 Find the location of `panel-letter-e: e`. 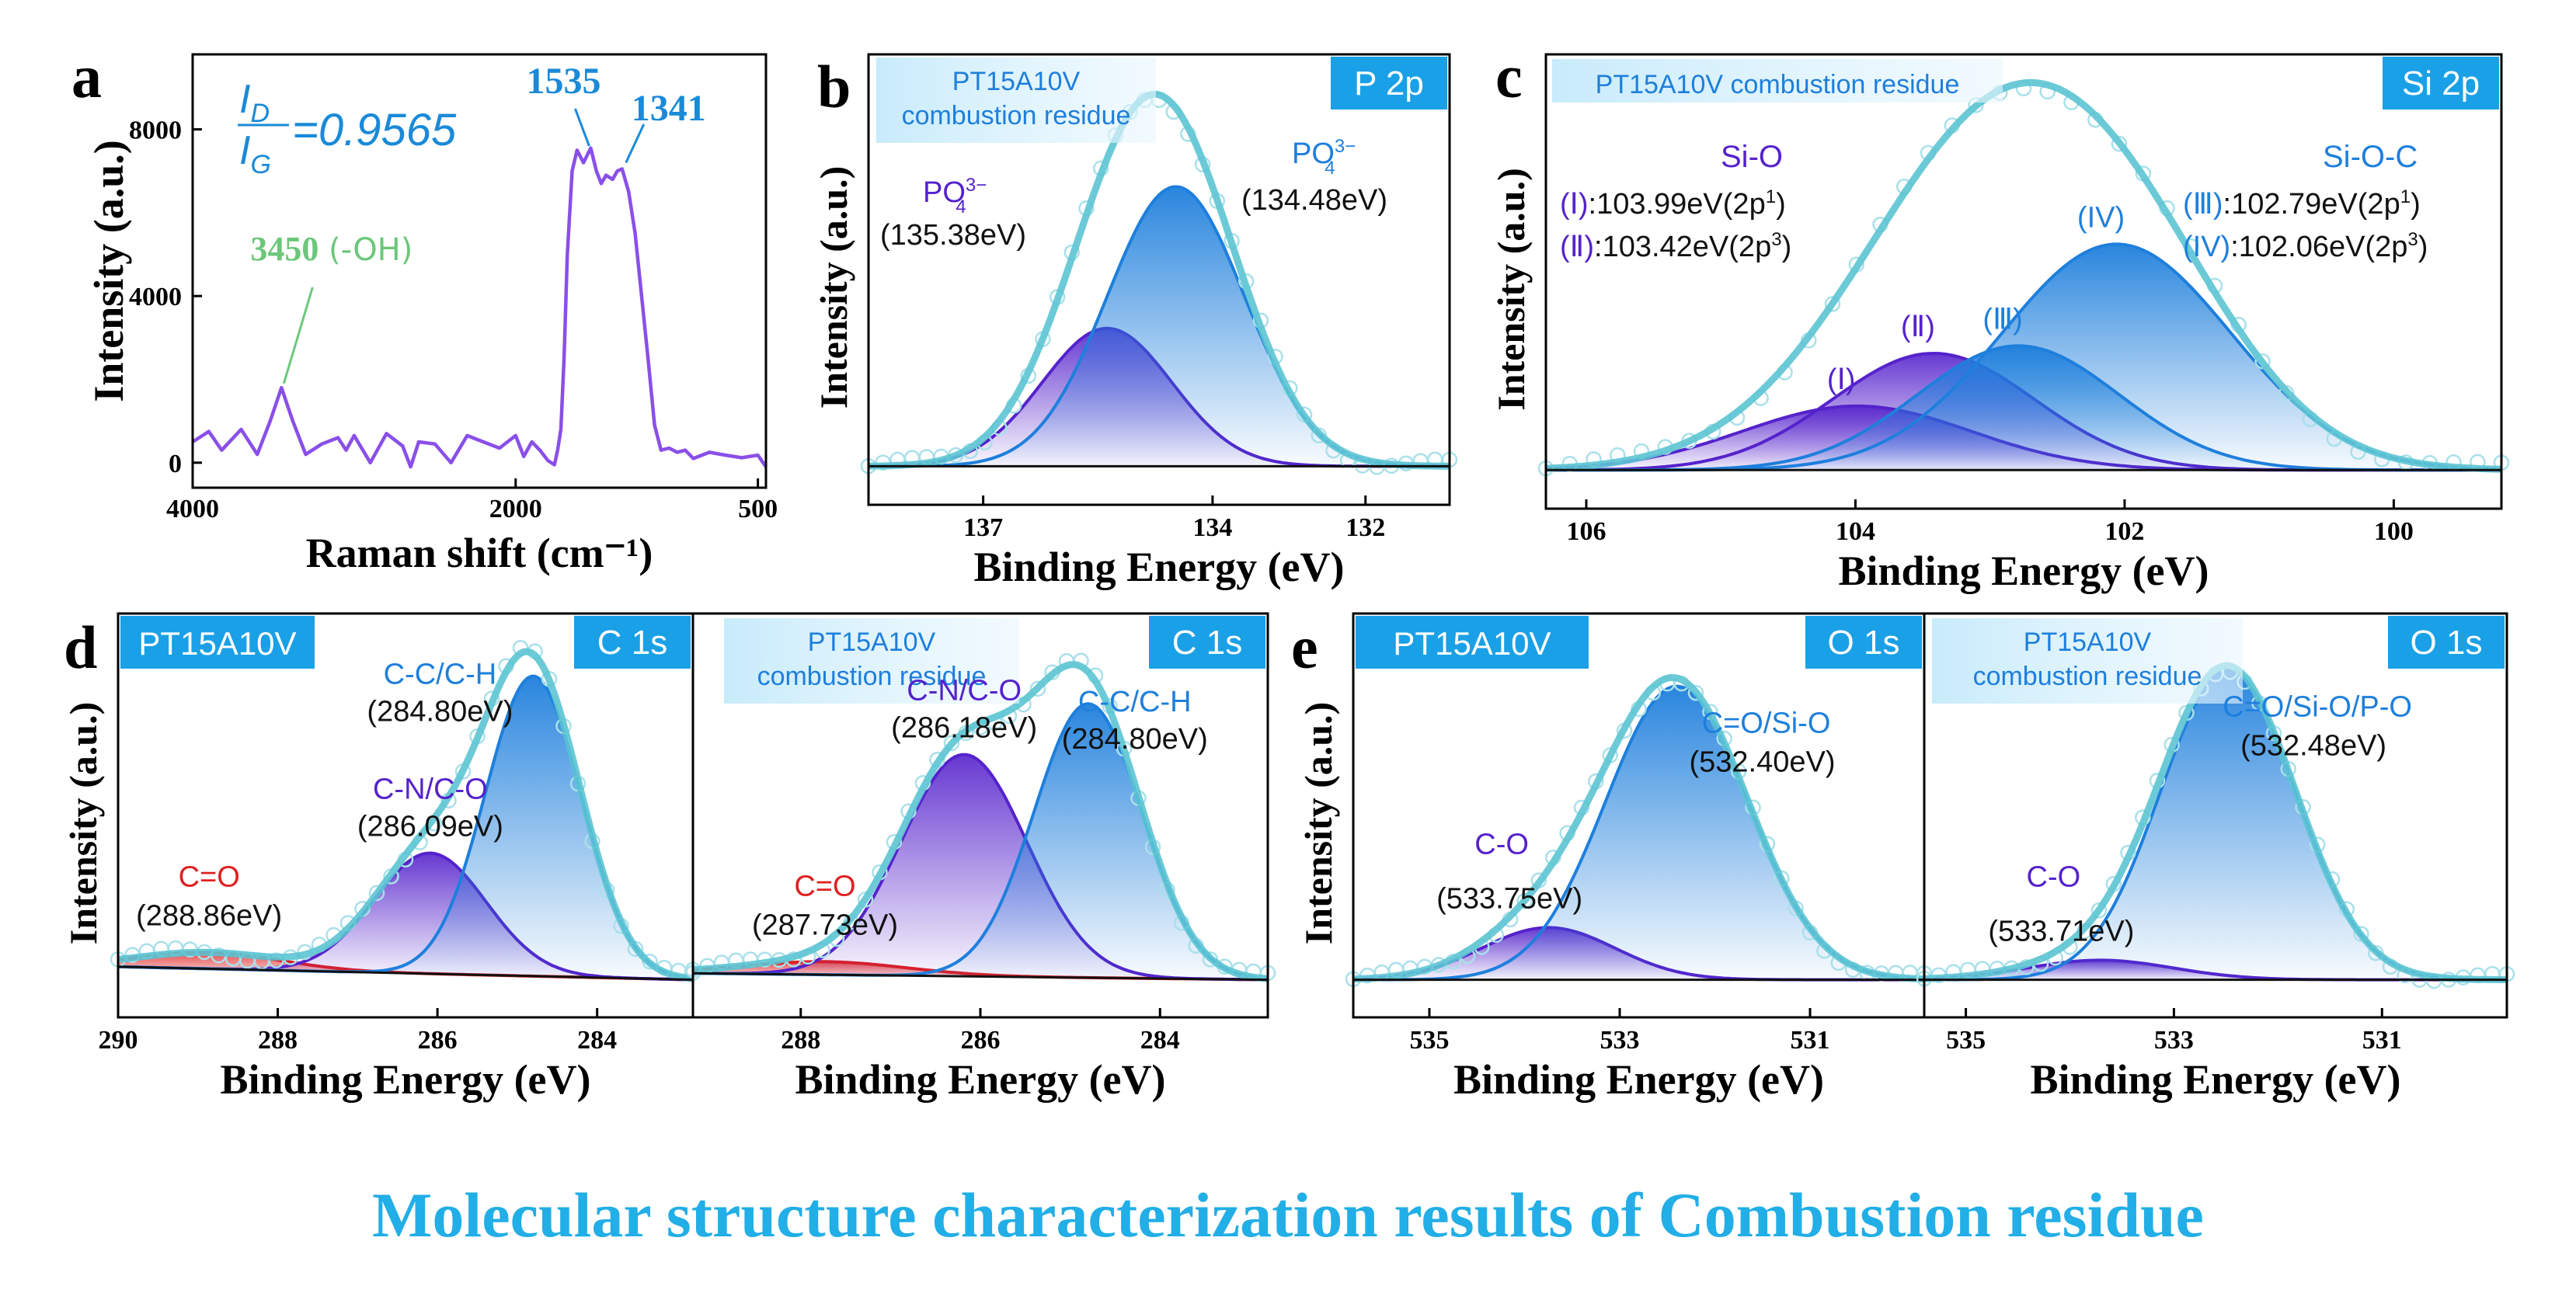

panel-letter-e: e is located at coordinates (1304, 647).